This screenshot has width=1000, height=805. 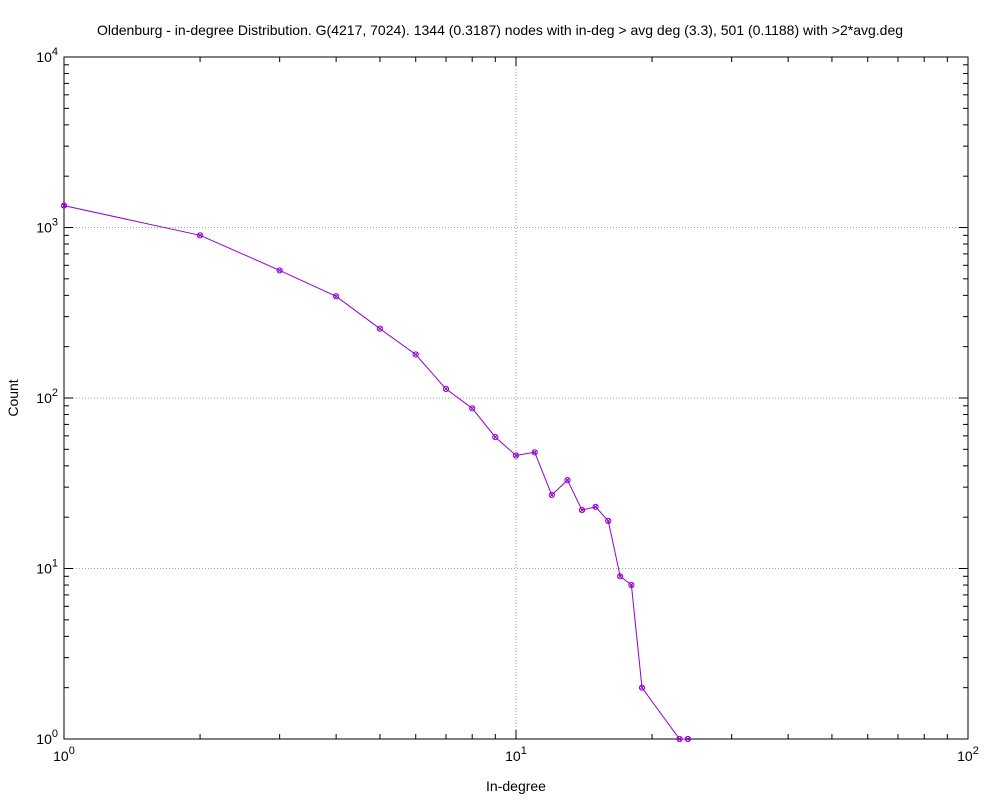 What do you see at coordinates (47, 737) in the screenshot?
I see `y-tick-label: 10⁰` at bounding box center [47, 737].